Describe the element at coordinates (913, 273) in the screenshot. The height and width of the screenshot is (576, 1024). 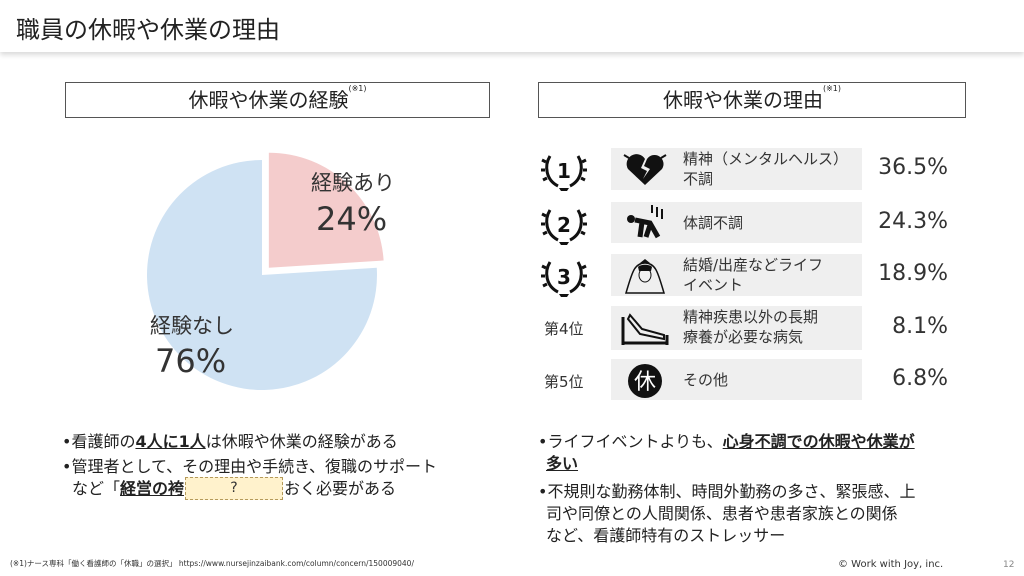
I see `reason-percentage: 18.9%` at that location.